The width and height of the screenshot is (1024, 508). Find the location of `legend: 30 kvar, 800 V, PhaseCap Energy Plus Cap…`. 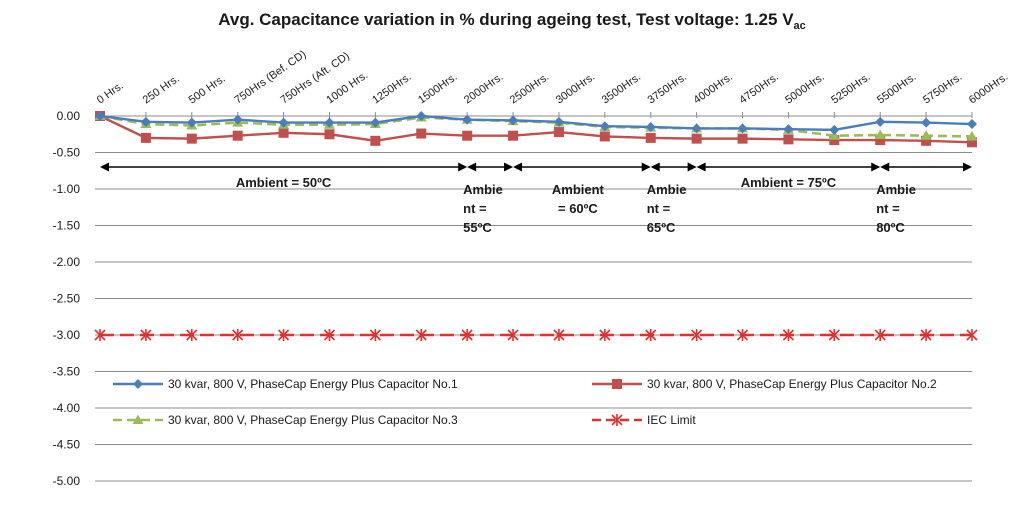

legend: 30 kvar, 800 V, PhaseCap Energy Plus Cap… is located at coordinates (525, 402).